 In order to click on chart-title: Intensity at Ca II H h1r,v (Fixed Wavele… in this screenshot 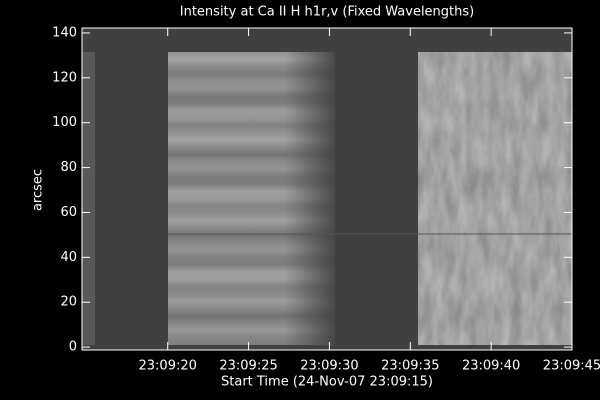, I will do `click(327, 12)`.